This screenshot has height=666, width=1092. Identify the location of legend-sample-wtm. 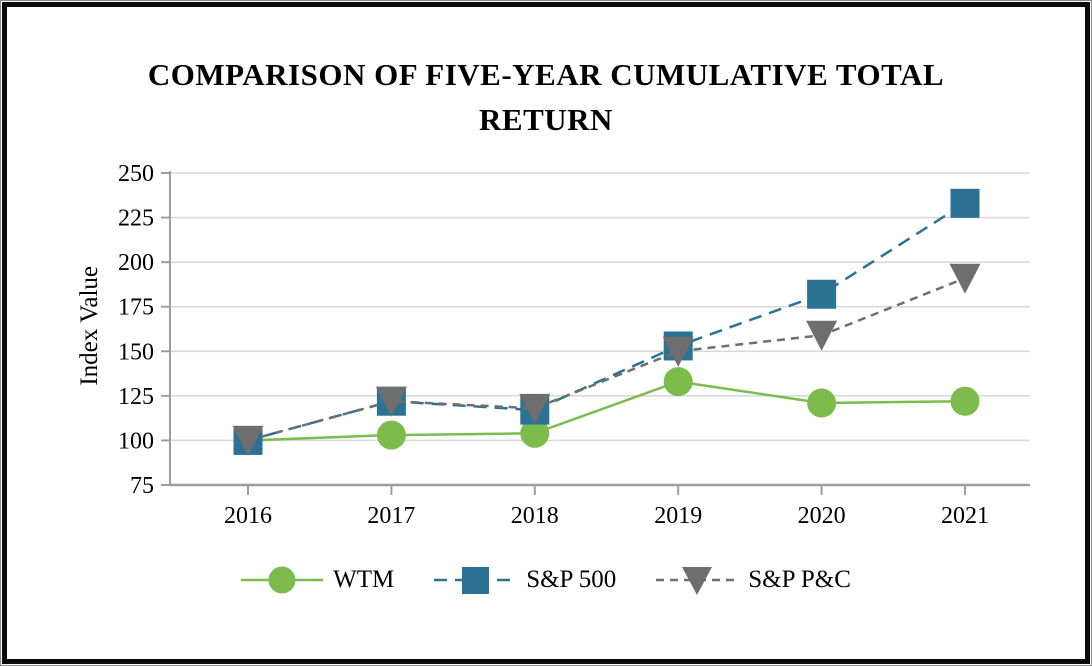
(282, 580).